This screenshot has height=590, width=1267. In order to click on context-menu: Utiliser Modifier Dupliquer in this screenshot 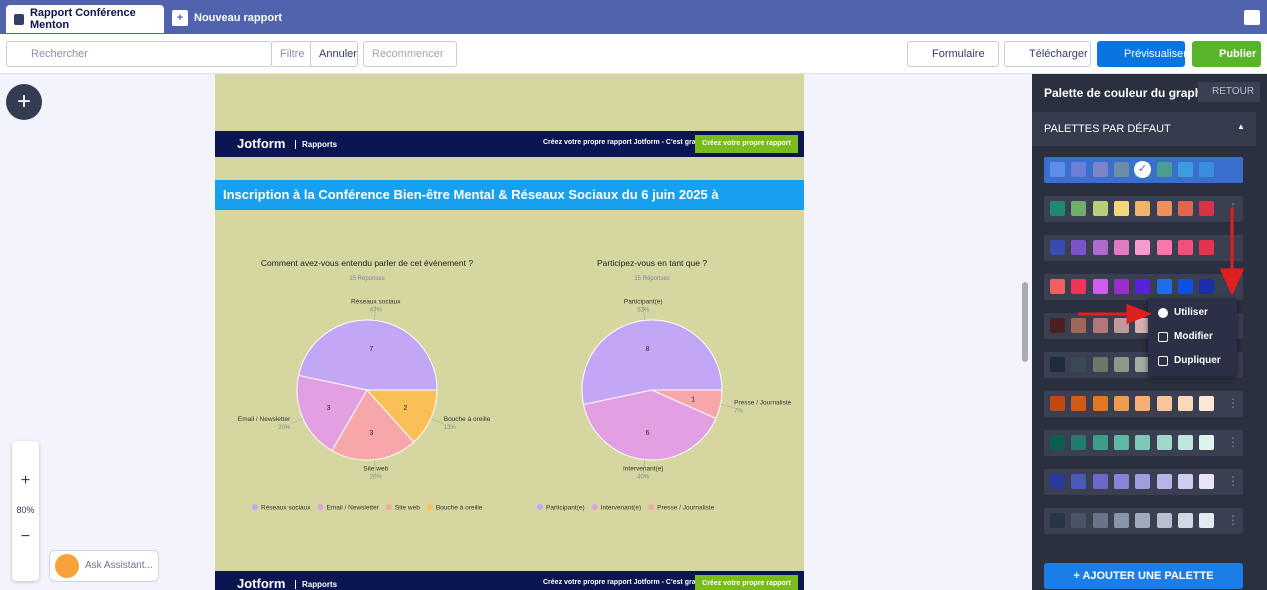, I will do `click(1192, 337)`.